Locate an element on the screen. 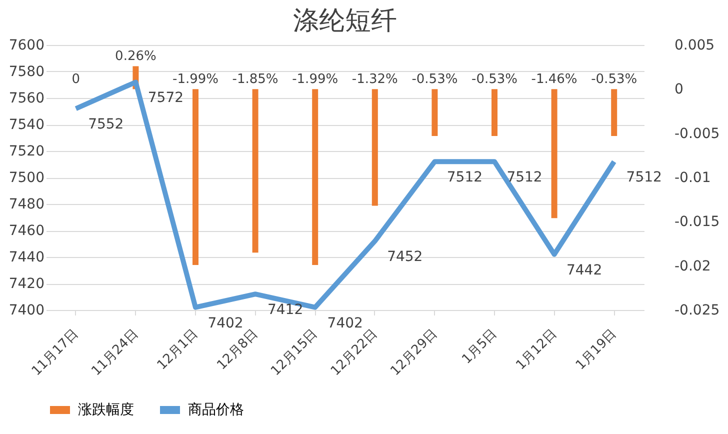  y2-tick-label: -0.01 is located at coordinates (692, 178).